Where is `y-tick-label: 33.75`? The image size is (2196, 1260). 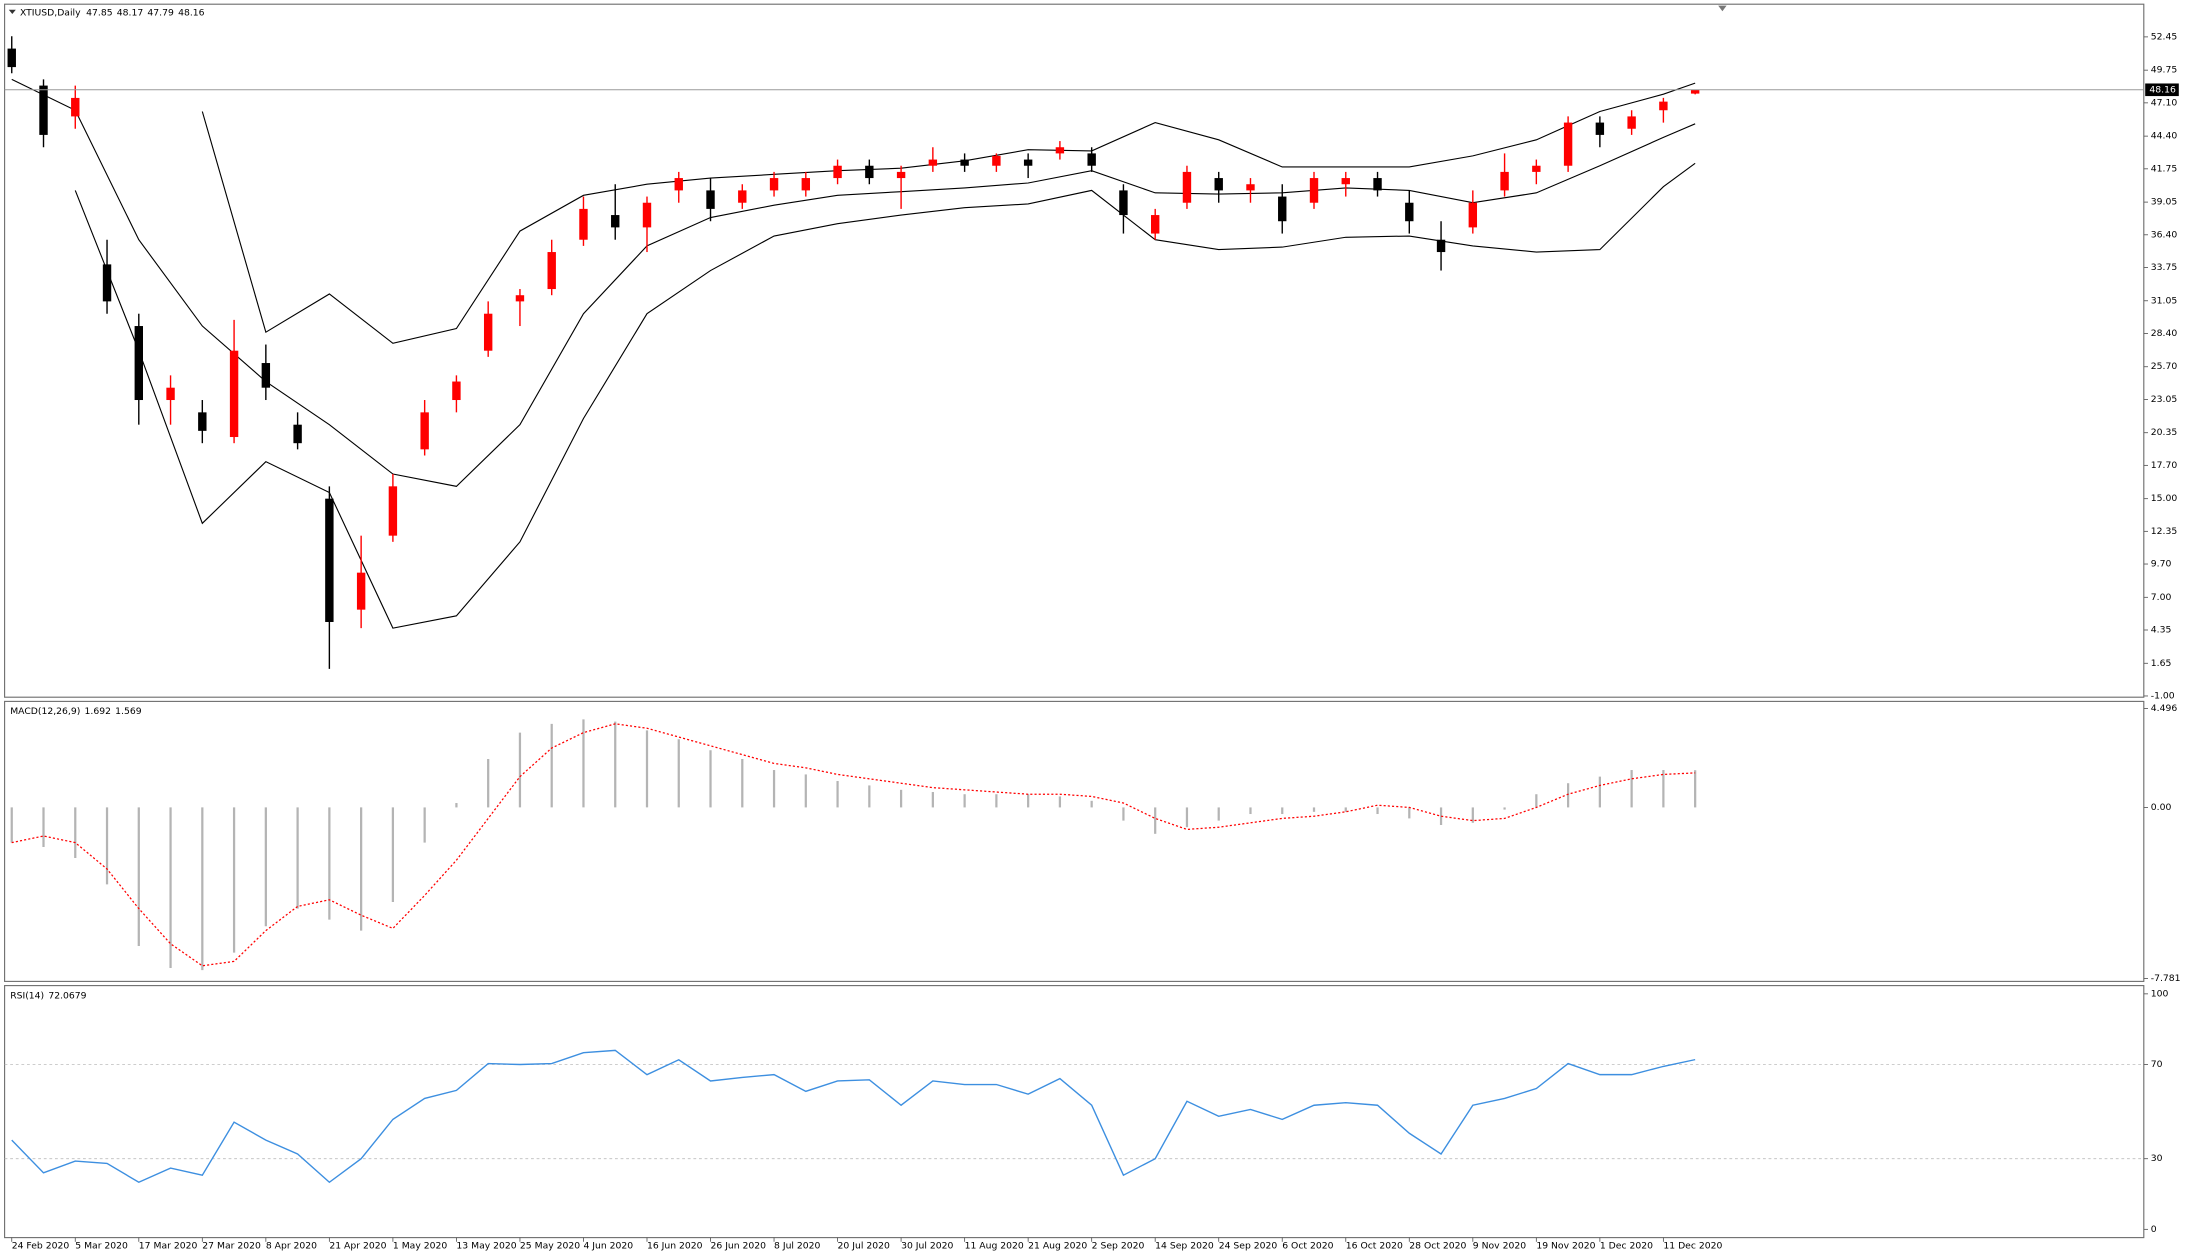 y-tick-label: 33.75 is located at coordinates (2164, 267).